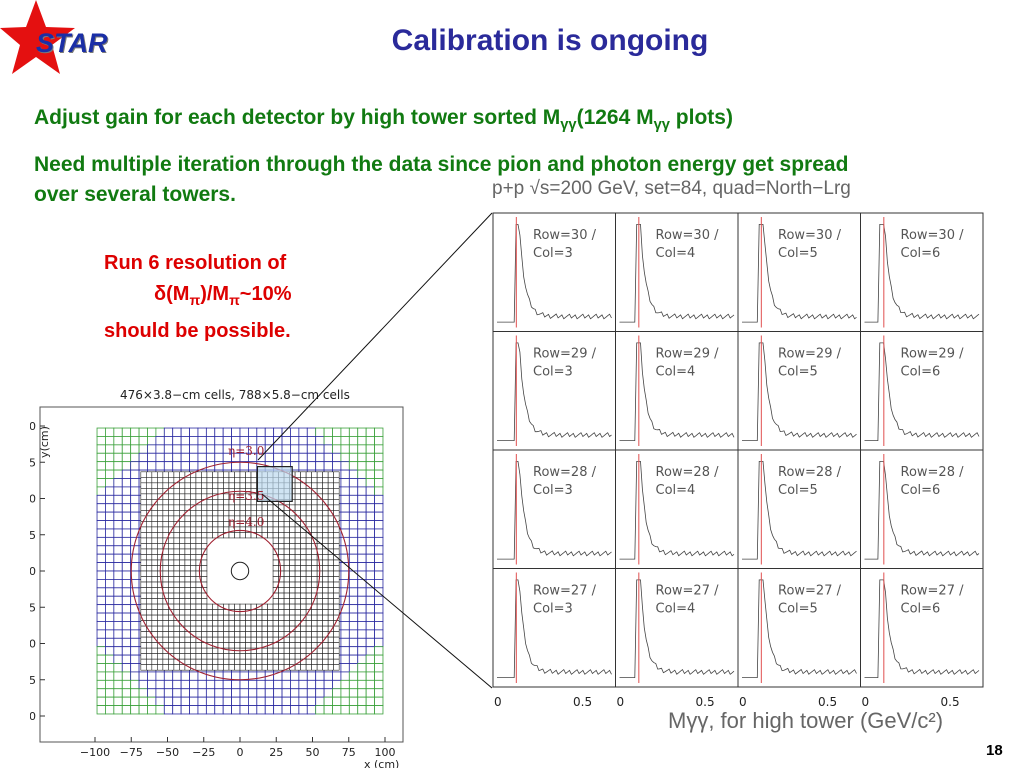  Describe the element at coordinates (197, 331) in the screenshot. I see `resolution-line3: should be possible.` at that location.